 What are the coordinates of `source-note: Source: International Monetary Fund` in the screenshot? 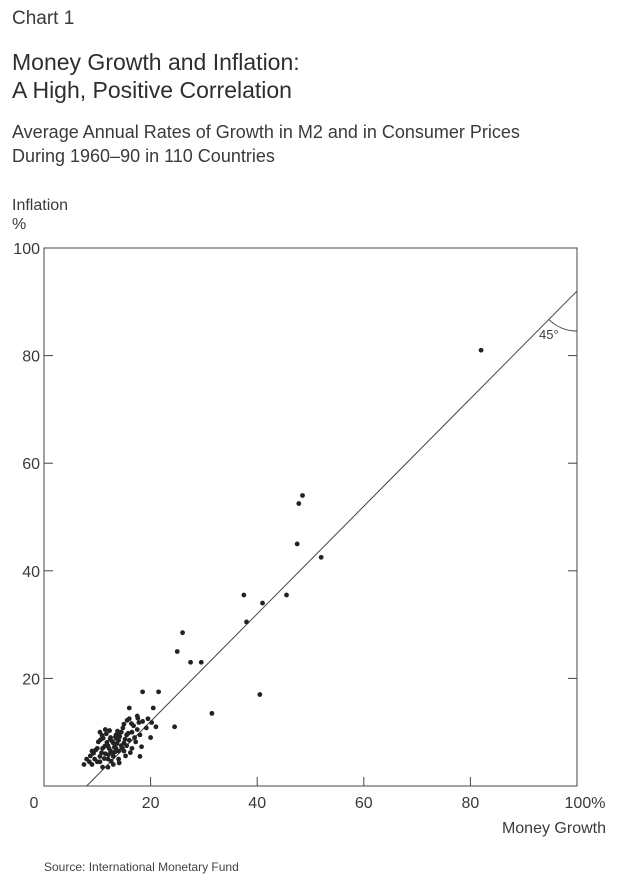 It's located at (141, 867).